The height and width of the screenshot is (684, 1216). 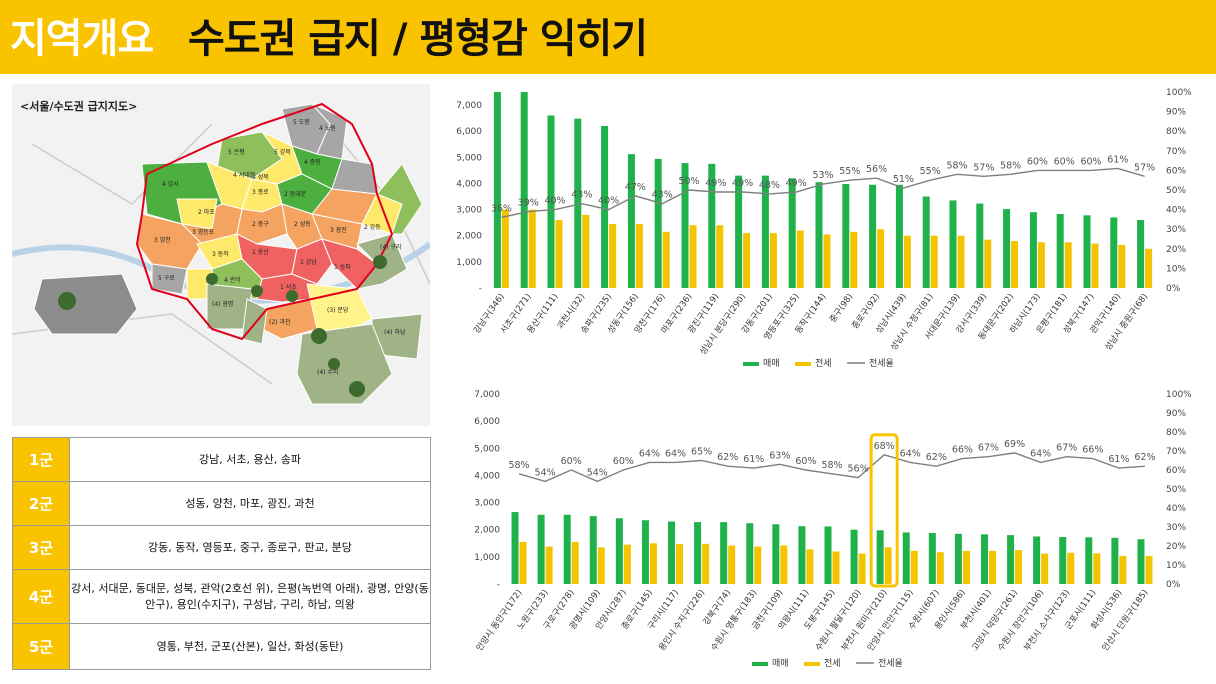 I want to click on y2-tick-label: 50%, so click(x=1176, y=191).